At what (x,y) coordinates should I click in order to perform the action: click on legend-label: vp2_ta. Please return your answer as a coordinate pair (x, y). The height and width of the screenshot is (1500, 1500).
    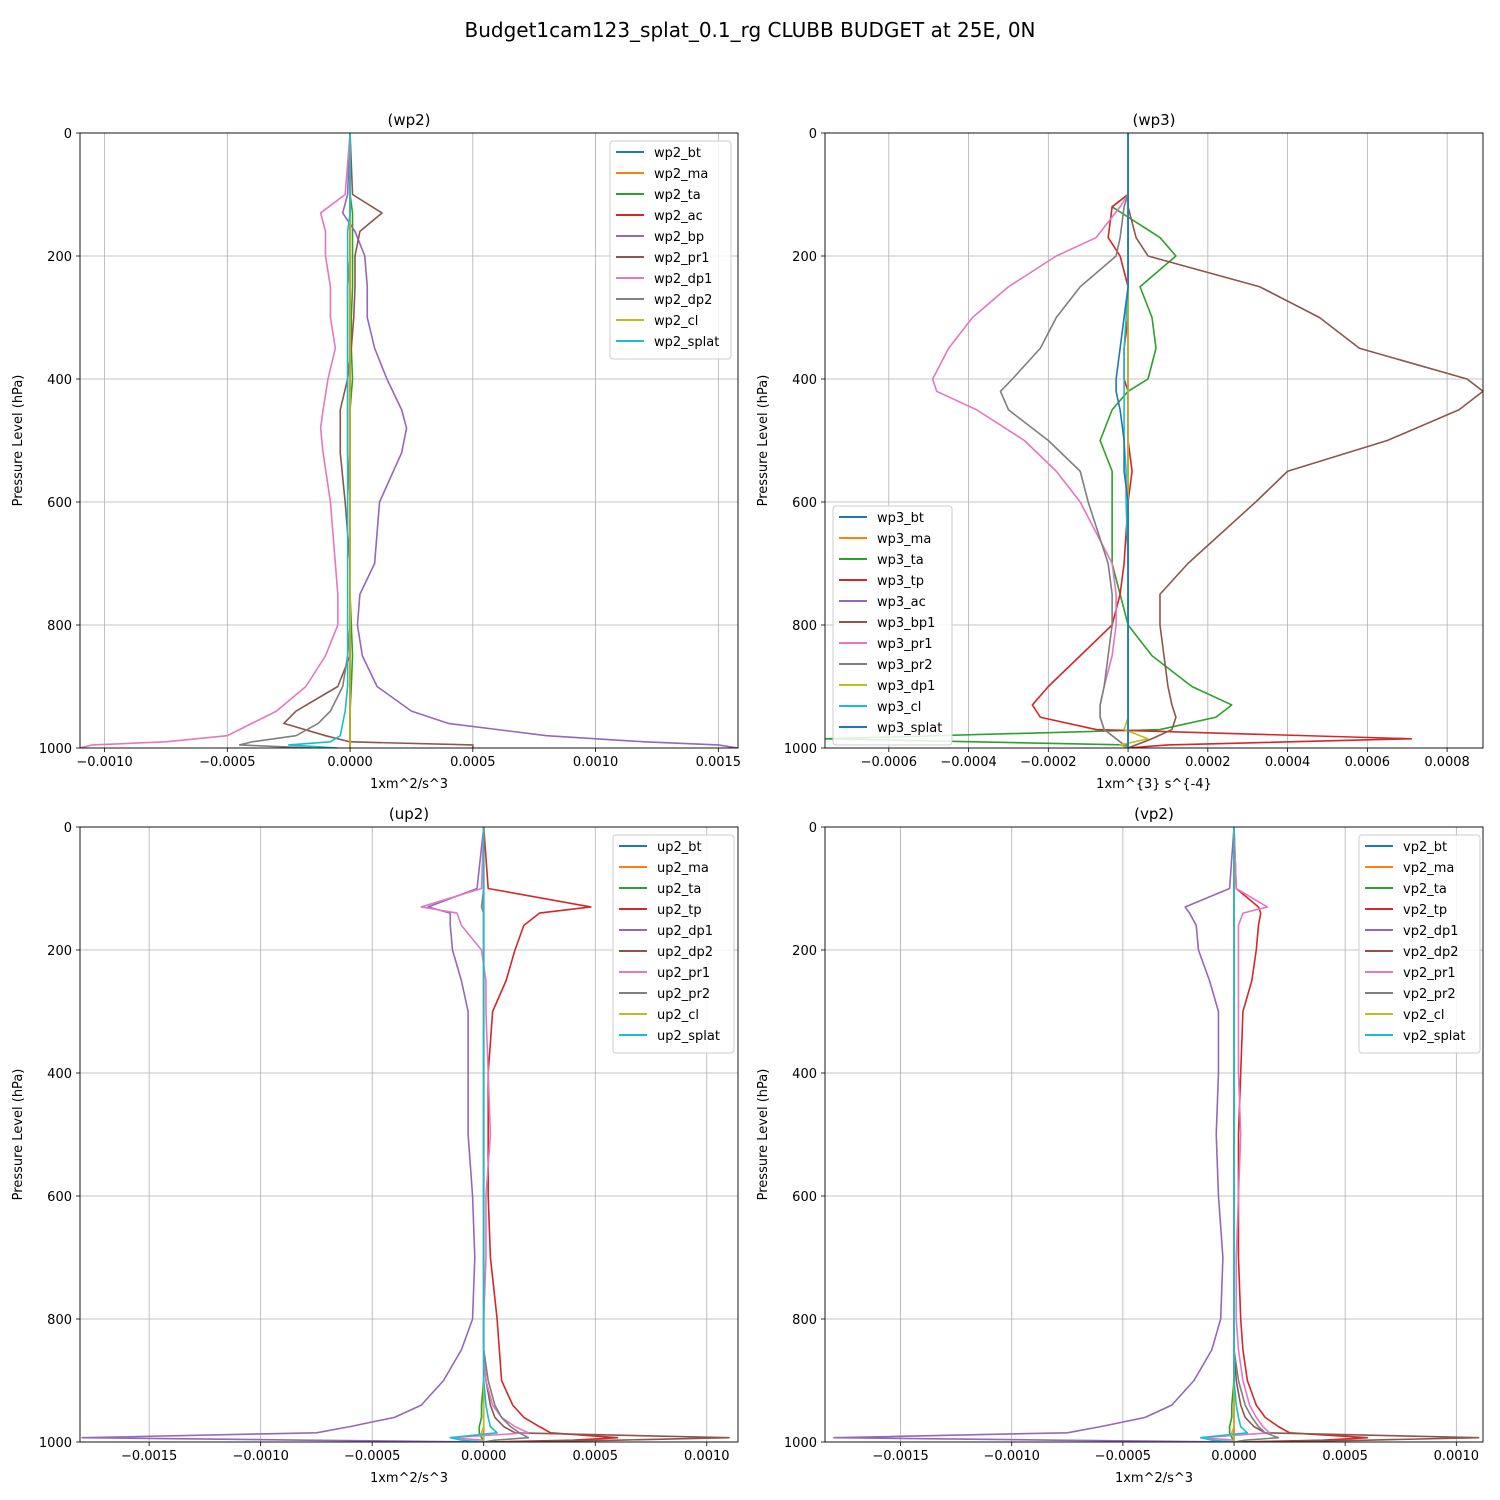
    Looking at the image, I should click on (1425, 889).